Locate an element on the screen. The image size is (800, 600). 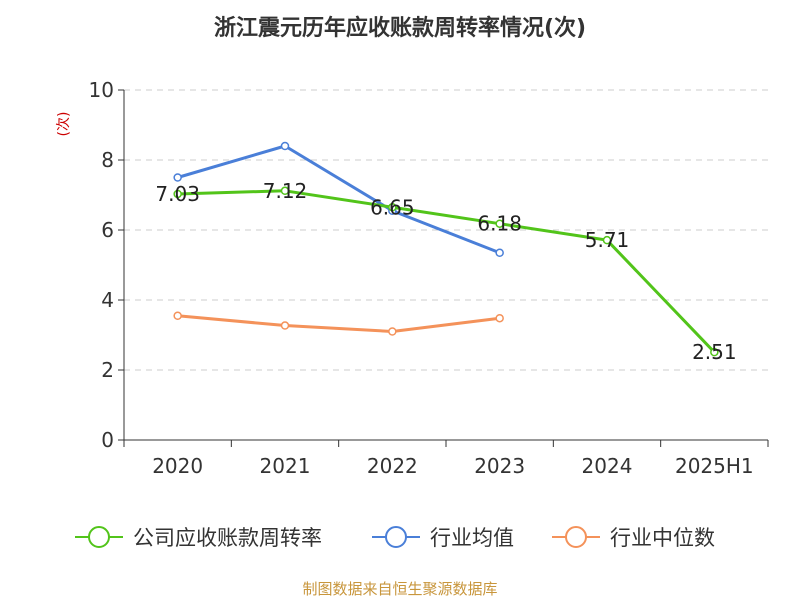
x-tick-label: 2025H1 is located at coordinates (714, 466).